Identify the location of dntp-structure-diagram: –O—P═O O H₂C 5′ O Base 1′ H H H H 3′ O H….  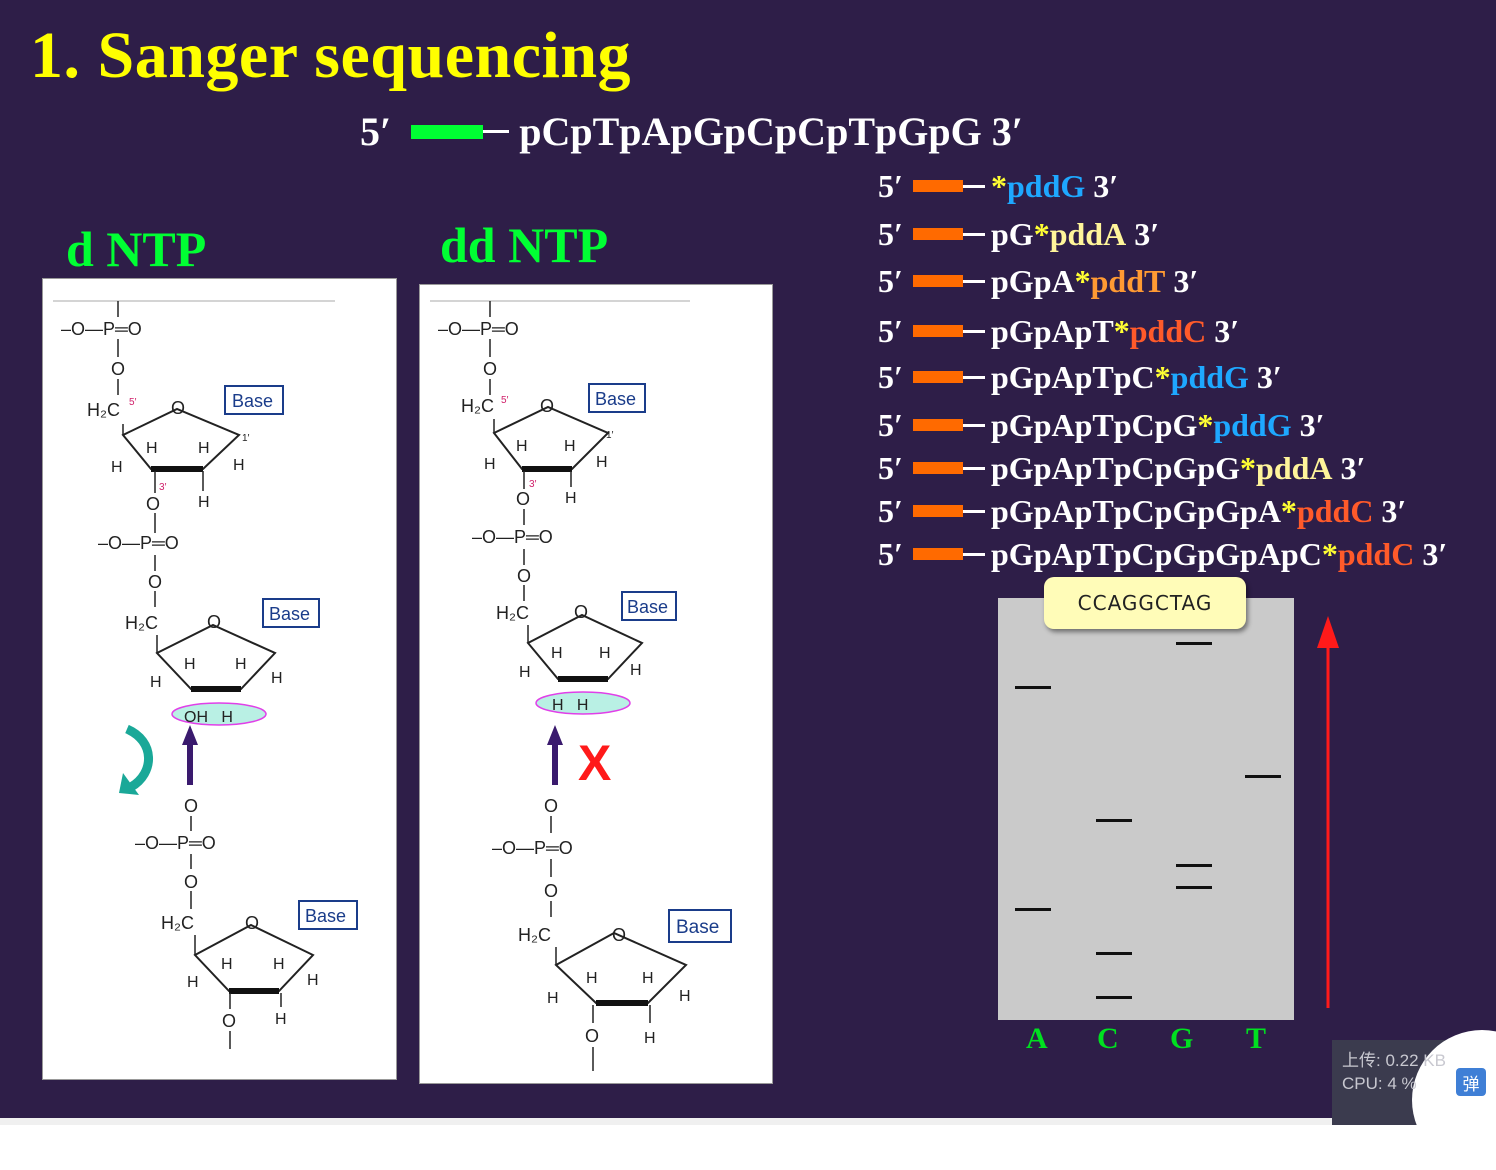
(205, 674).